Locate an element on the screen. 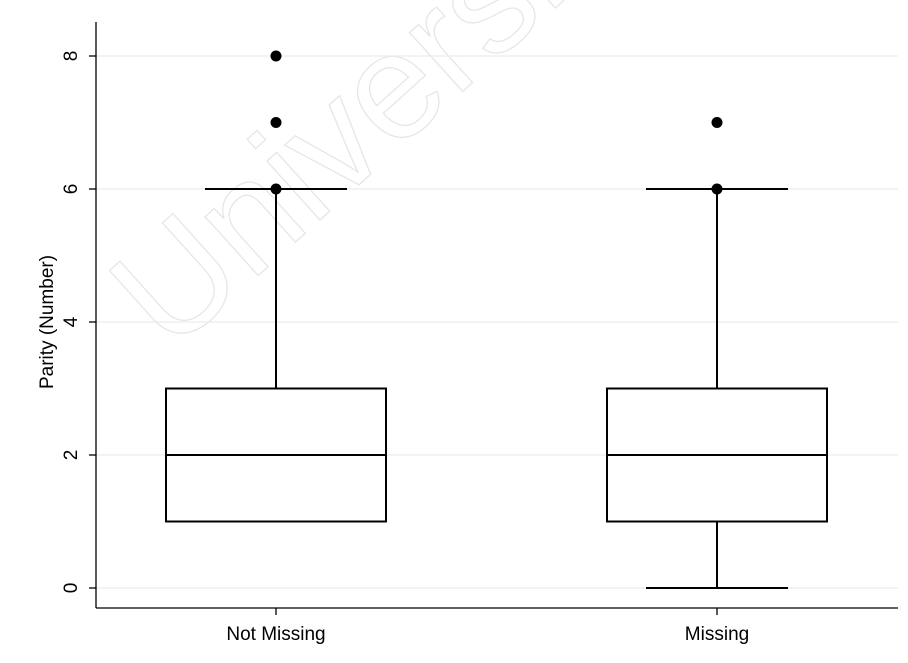  y-tick-label-2: 2 is located at coordinates (71, 455).